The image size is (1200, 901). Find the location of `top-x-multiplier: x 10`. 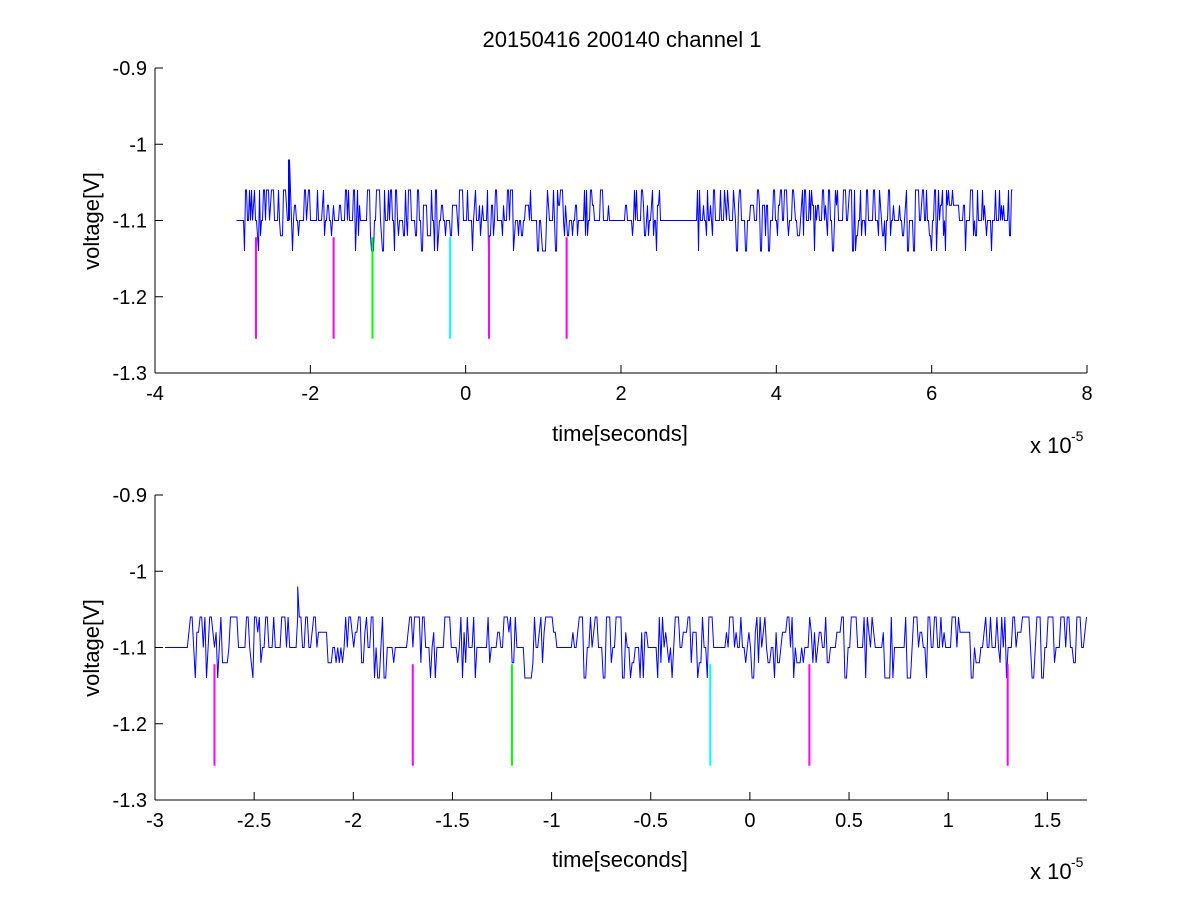

top-x-multiplier: x 10 is located at coordinates (1051, 445).